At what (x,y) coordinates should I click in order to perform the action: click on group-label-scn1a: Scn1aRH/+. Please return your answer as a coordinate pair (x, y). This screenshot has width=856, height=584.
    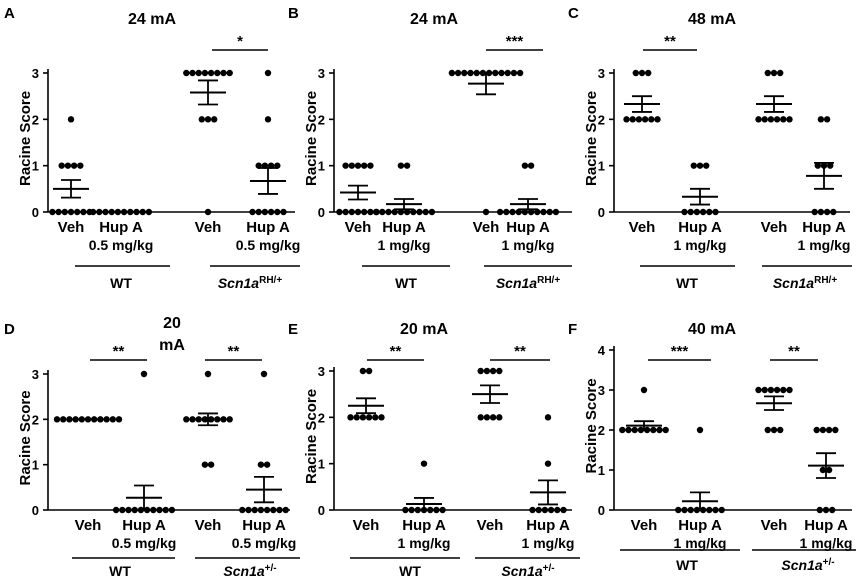
    Looking at the image, I should click on (250, 283).